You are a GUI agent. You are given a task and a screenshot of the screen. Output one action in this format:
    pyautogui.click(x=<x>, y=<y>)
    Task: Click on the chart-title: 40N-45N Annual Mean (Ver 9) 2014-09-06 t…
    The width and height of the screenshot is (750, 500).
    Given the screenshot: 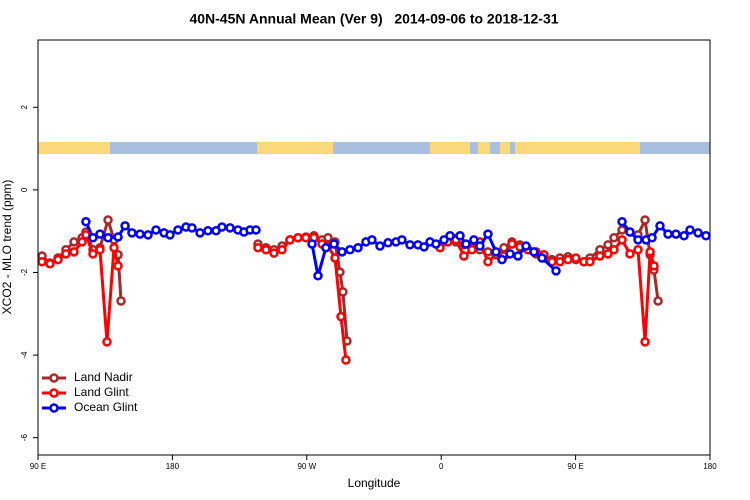 What is the action you would take?
    pyautogui.click(x=373, y=19)
    